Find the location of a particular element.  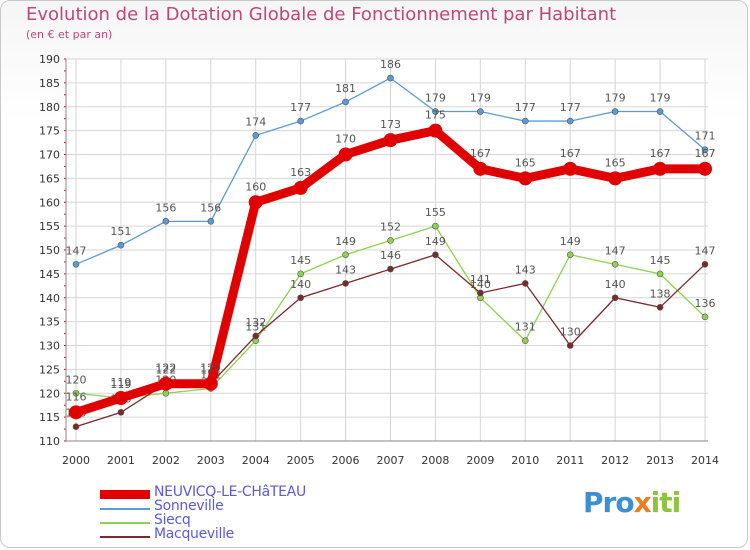

x-tick-label: 2006 is located at coordinates (346, 460).